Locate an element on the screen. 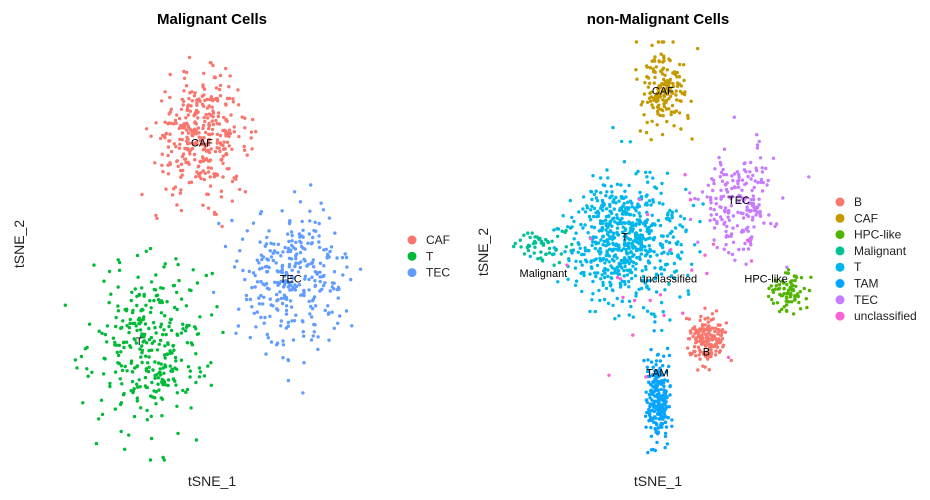  legend-label-tec: TEC is located at coordinates (438, 273).